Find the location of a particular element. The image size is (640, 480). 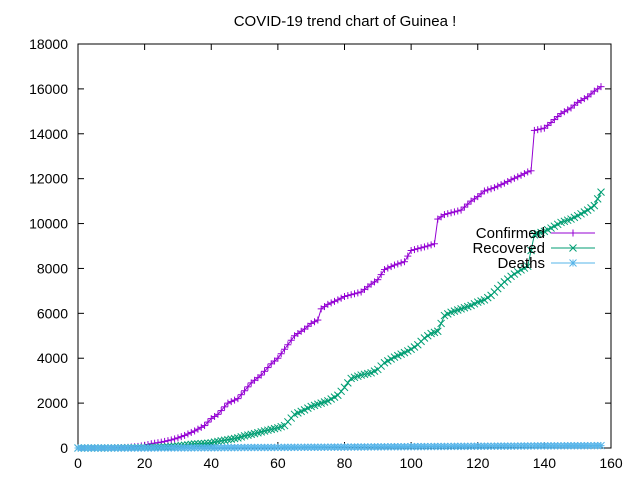

y-tick-label: 4000 is located at coordinates (52, 358).